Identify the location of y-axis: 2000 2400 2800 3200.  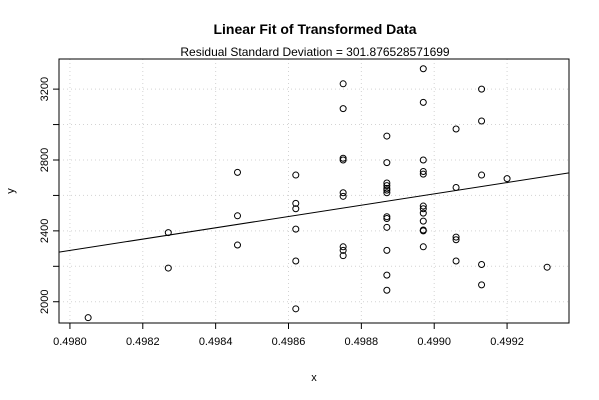
(49, 195).